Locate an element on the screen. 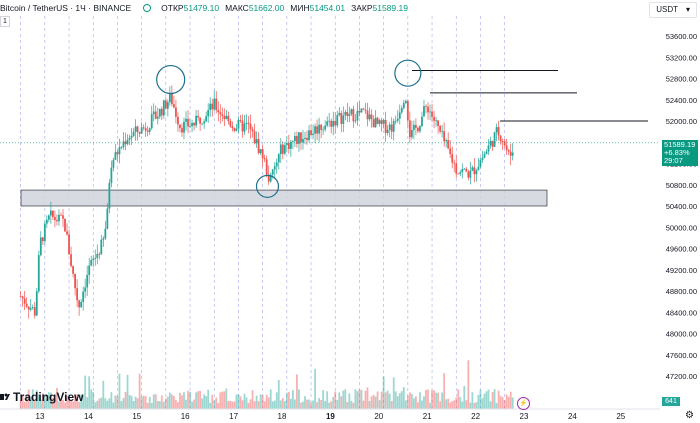 The width and height of the screenshot is (700, 423). x-tick-label: 14 is located at coordinates (88, 416).